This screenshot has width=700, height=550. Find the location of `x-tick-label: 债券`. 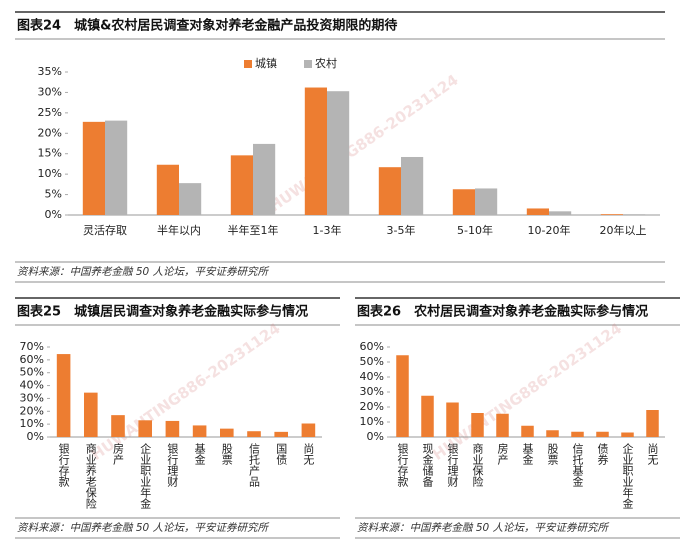

x-tick-label: 债券 is located at coordinates (602, 453).